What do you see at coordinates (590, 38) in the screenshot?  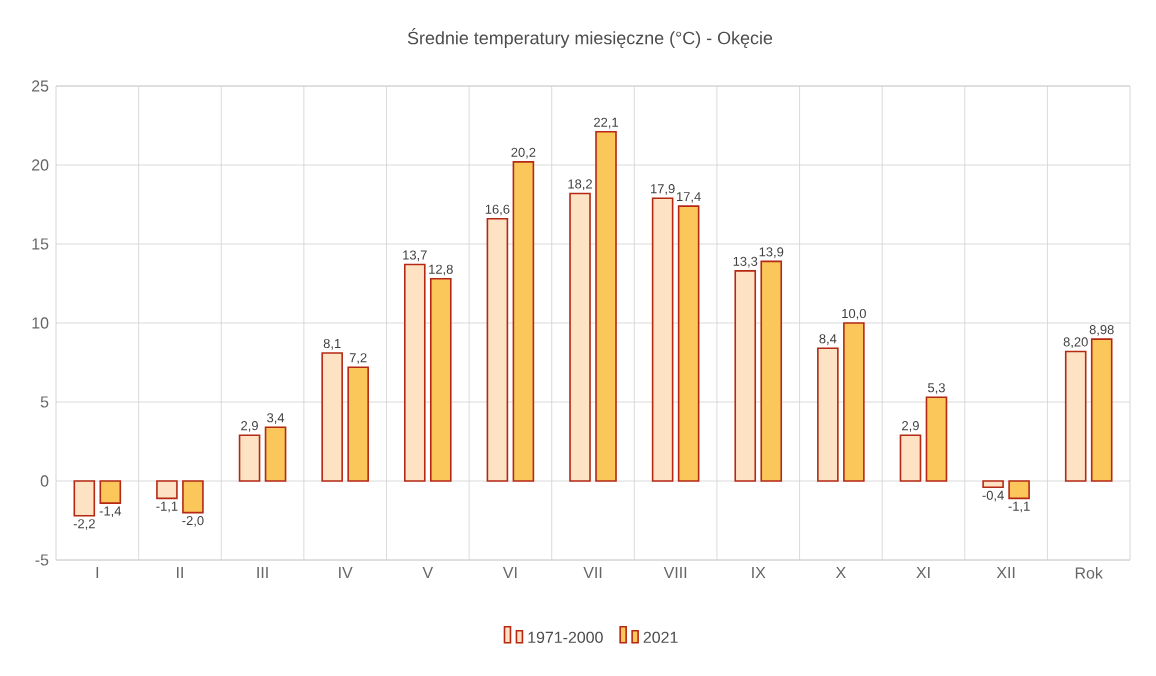 I see `chart-title: Średnie temperatury miesięczne (°C) - Okęcie` at bounding box center [590, 38].